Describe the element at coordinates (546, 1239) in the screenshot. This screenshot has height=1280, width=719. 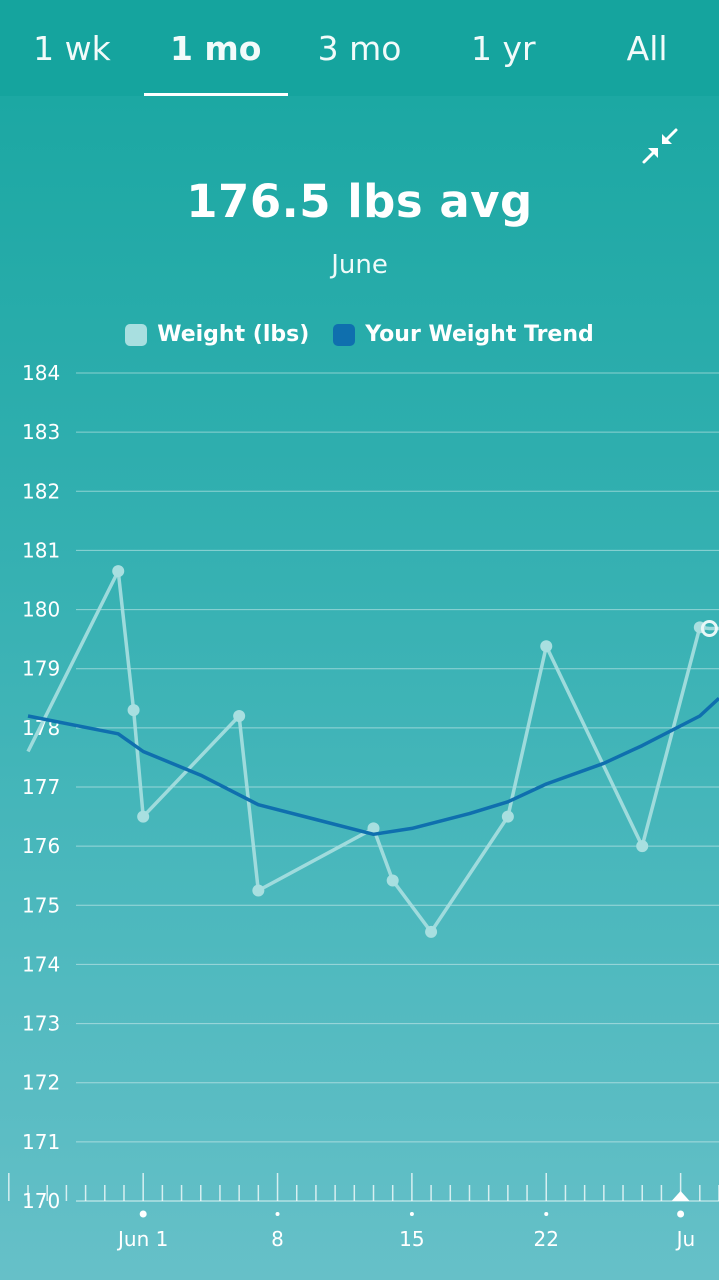
I see `x-tick-label: 22` at that location.